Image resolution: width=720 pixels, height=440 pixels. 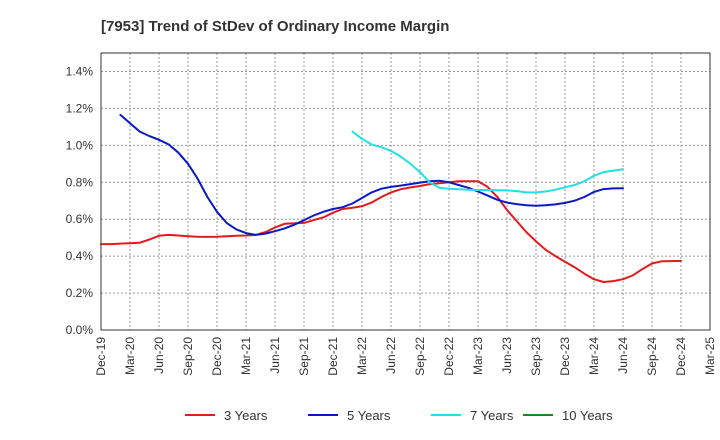 What do you see at coordinates (217, 356) in the screenshot?
I see `x-tick-label: Dec-20` at bounding box center [217, 356].